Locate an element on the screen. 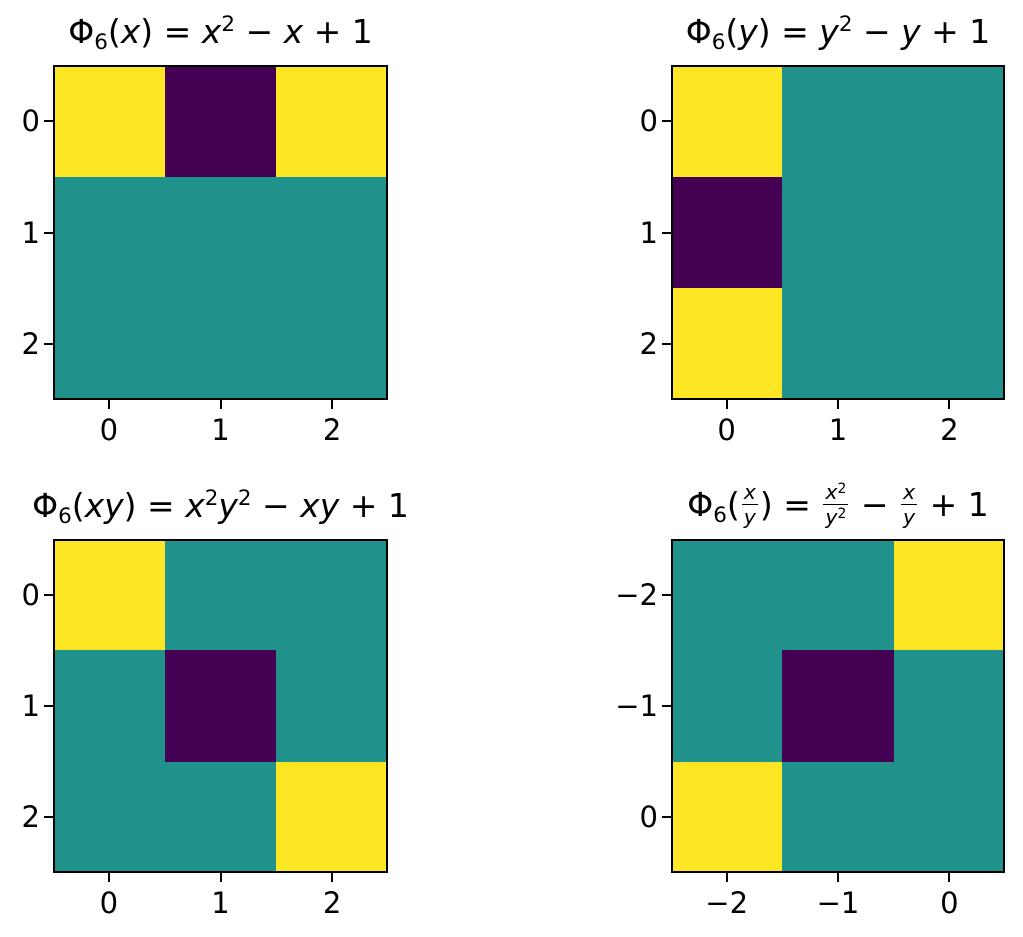  y-tick-label: −2 is located at coordinates (636, 594).